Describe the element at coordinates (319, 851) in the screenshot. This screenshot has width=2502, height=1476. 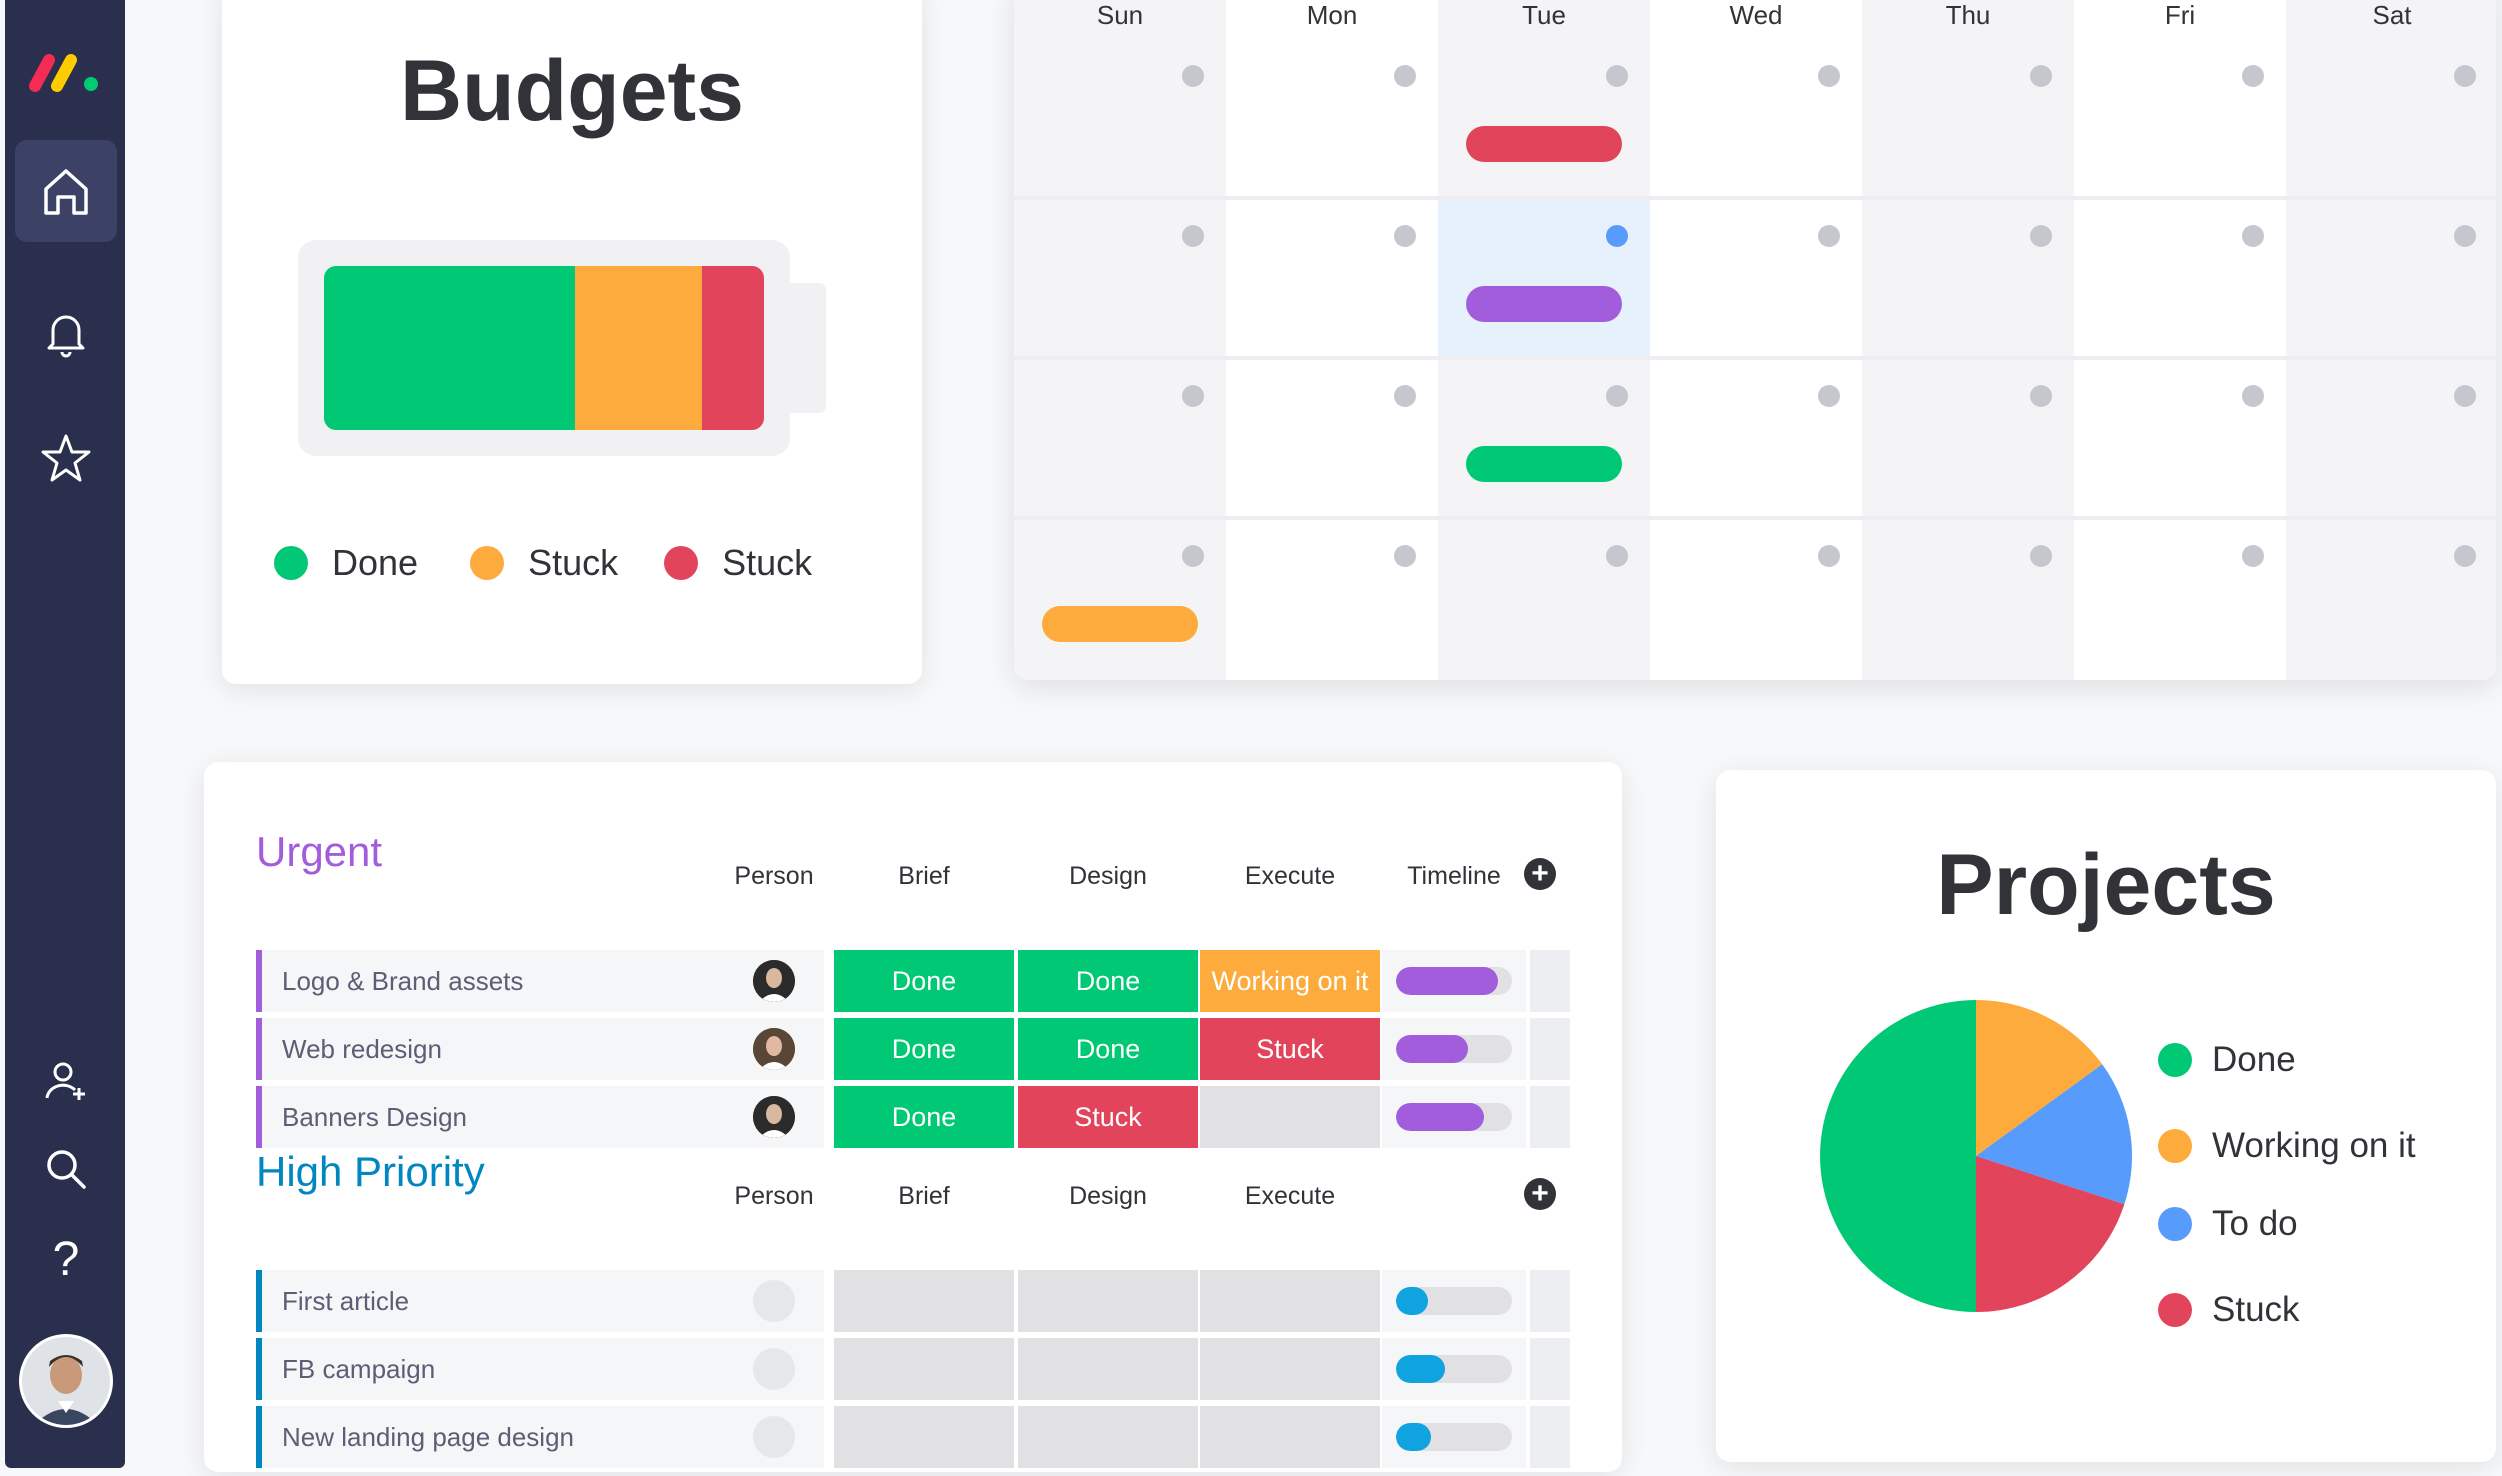
I see `group-title: Urgent` at that location.